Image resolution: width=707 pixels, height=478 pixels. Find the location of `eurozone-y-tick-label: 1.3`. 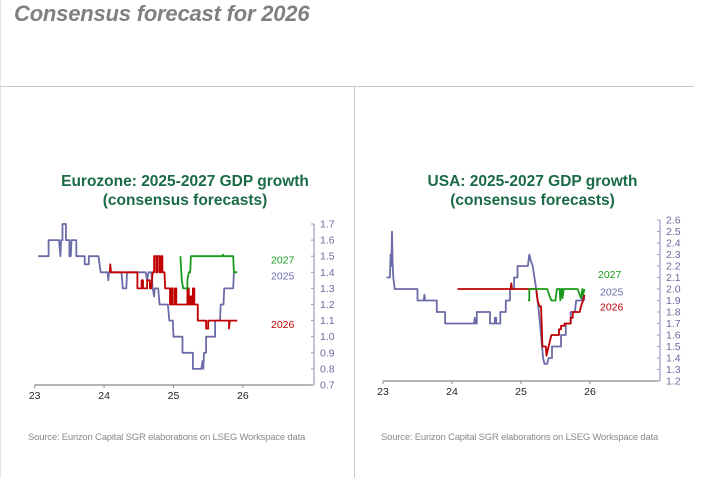

eurozone-y-tick-label: 1.3 is located at coordinates (327, 289).